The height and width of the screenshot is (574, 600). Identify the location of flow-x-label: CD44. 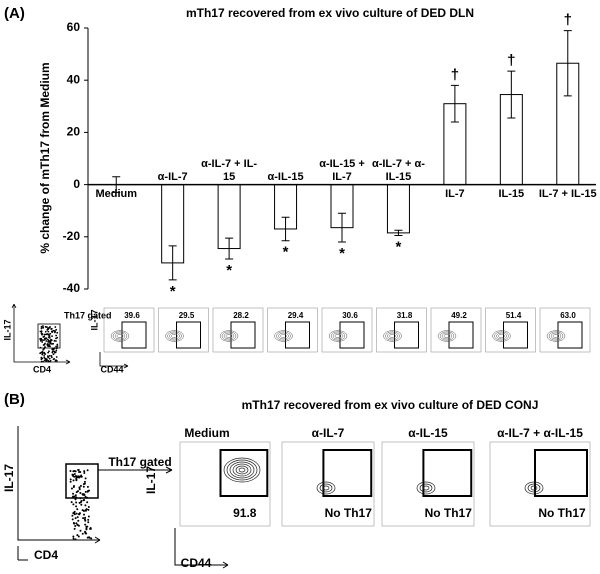
(111, 369).